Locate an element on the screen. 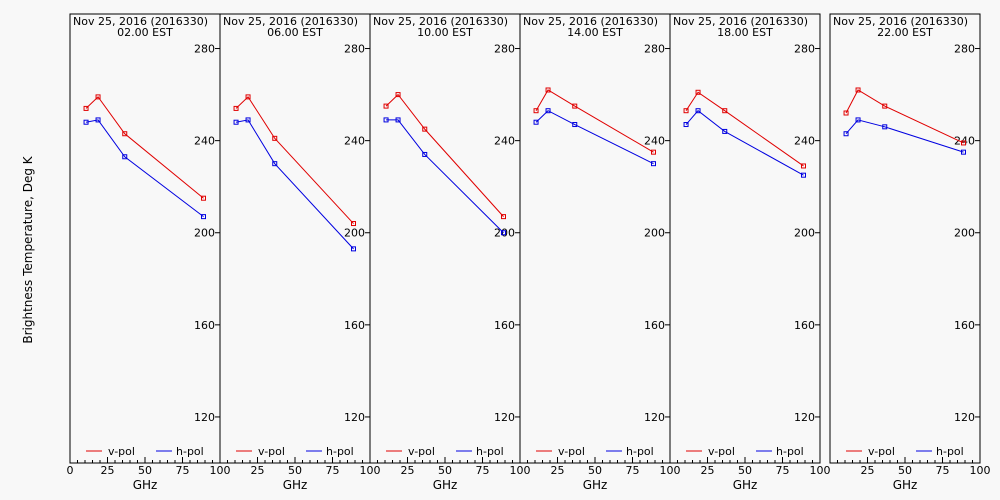 Image resolution: width=1000 pixels, height=500 pixels. panel-title-time: 14.00 EST is located at coordinates (595, 32).